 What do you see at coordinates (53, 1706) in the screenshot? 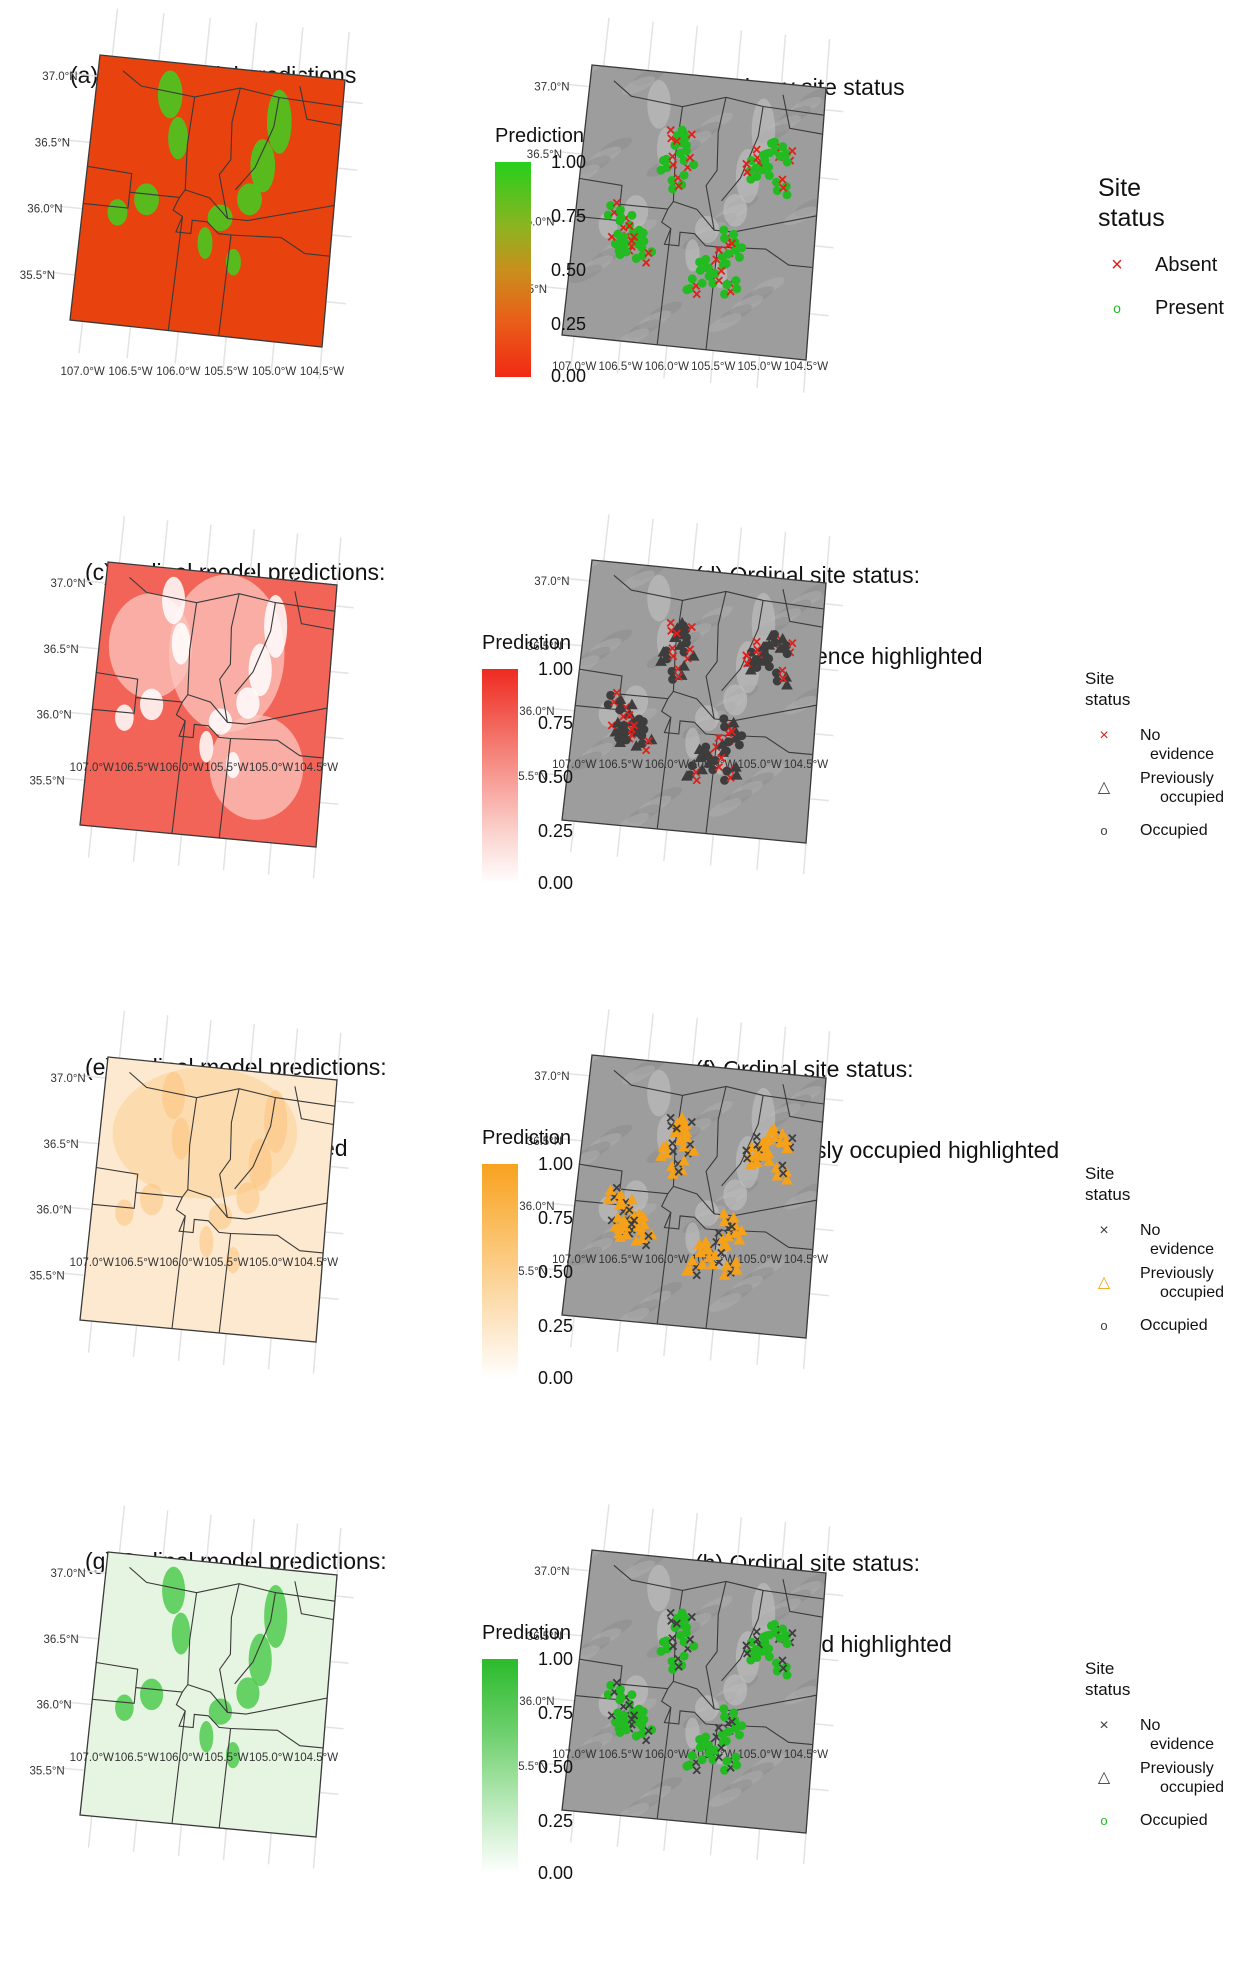
I see `lat-tick-label: 36.0°N` at bounding box center [53, 1706].